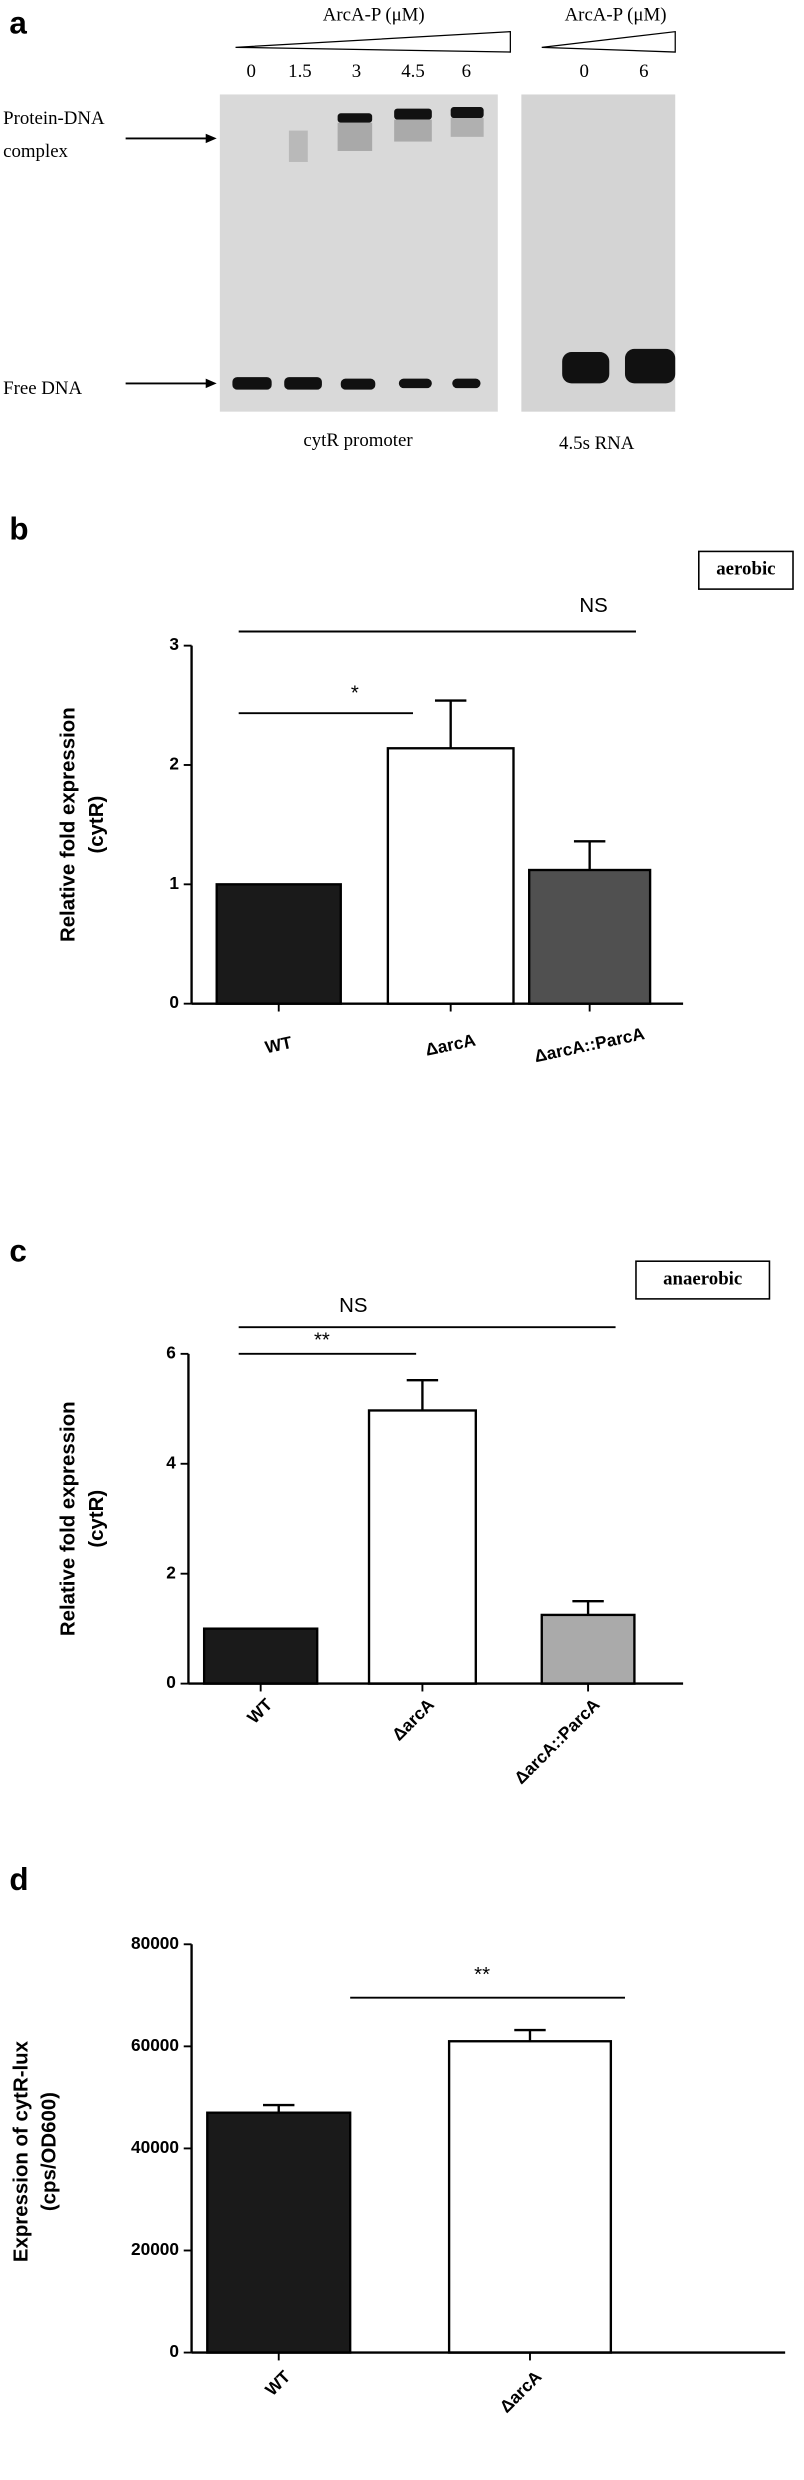  What do you see at coordinates (300, 71) in the screenshot?
I see `lane-label: 1.5` at bounding box center [300, 71].